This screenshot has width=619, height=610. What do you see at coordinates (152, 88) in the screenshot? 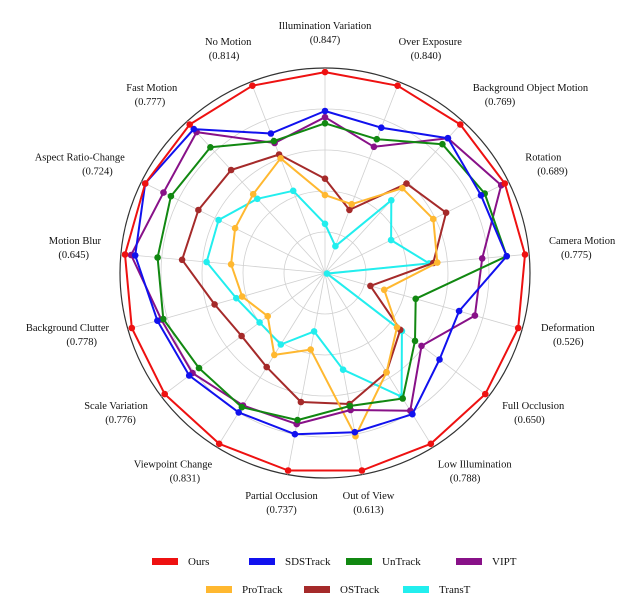
I see `category-label-fast-motion: Fast Motion` at bounding box center [152, 88].